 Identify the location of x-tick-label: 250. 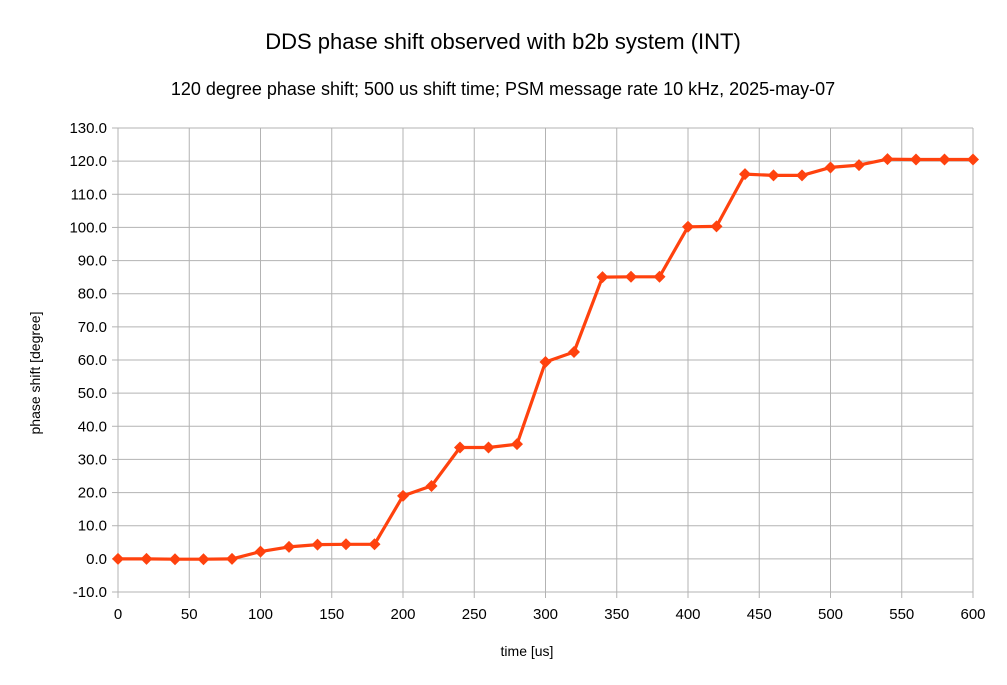
(474, 614).